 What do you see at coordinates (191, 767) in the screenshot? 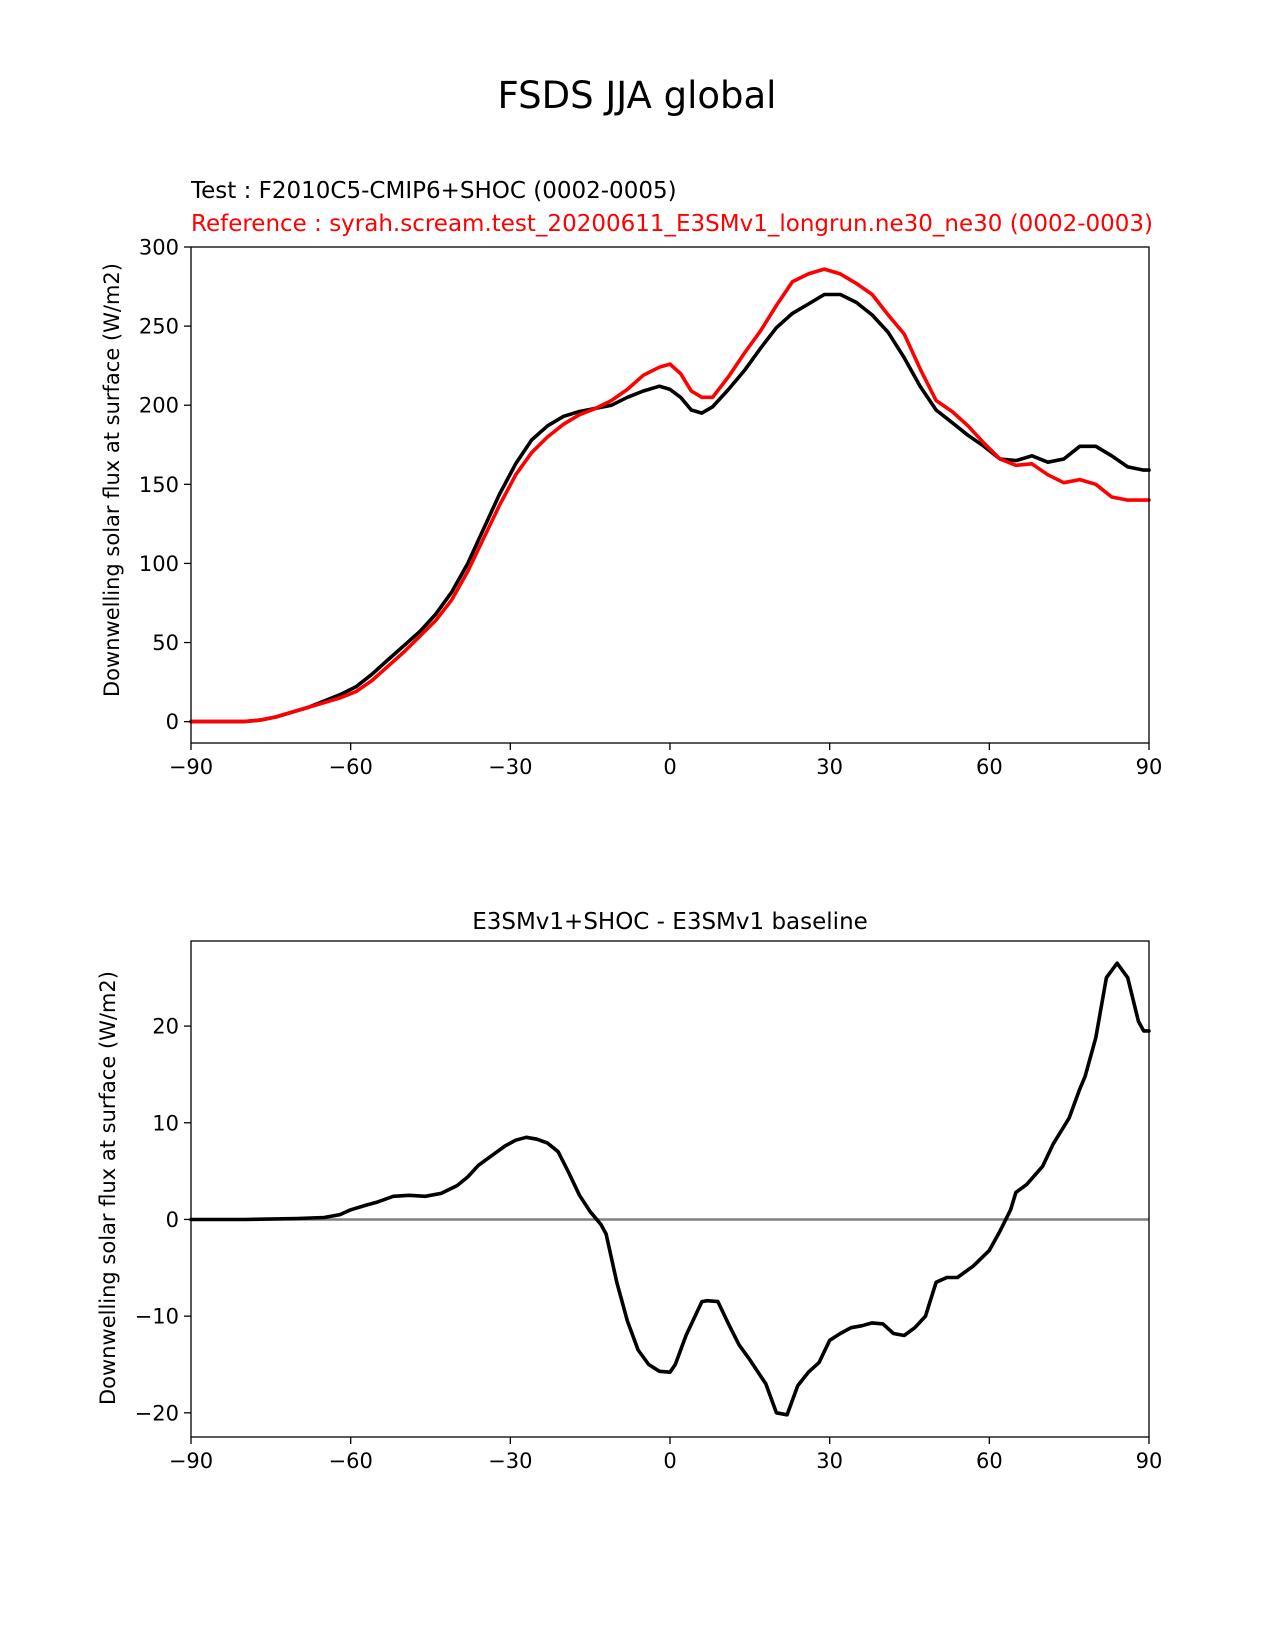
I see `top-x-tick-label: −90` at bounding box center [191, 767].